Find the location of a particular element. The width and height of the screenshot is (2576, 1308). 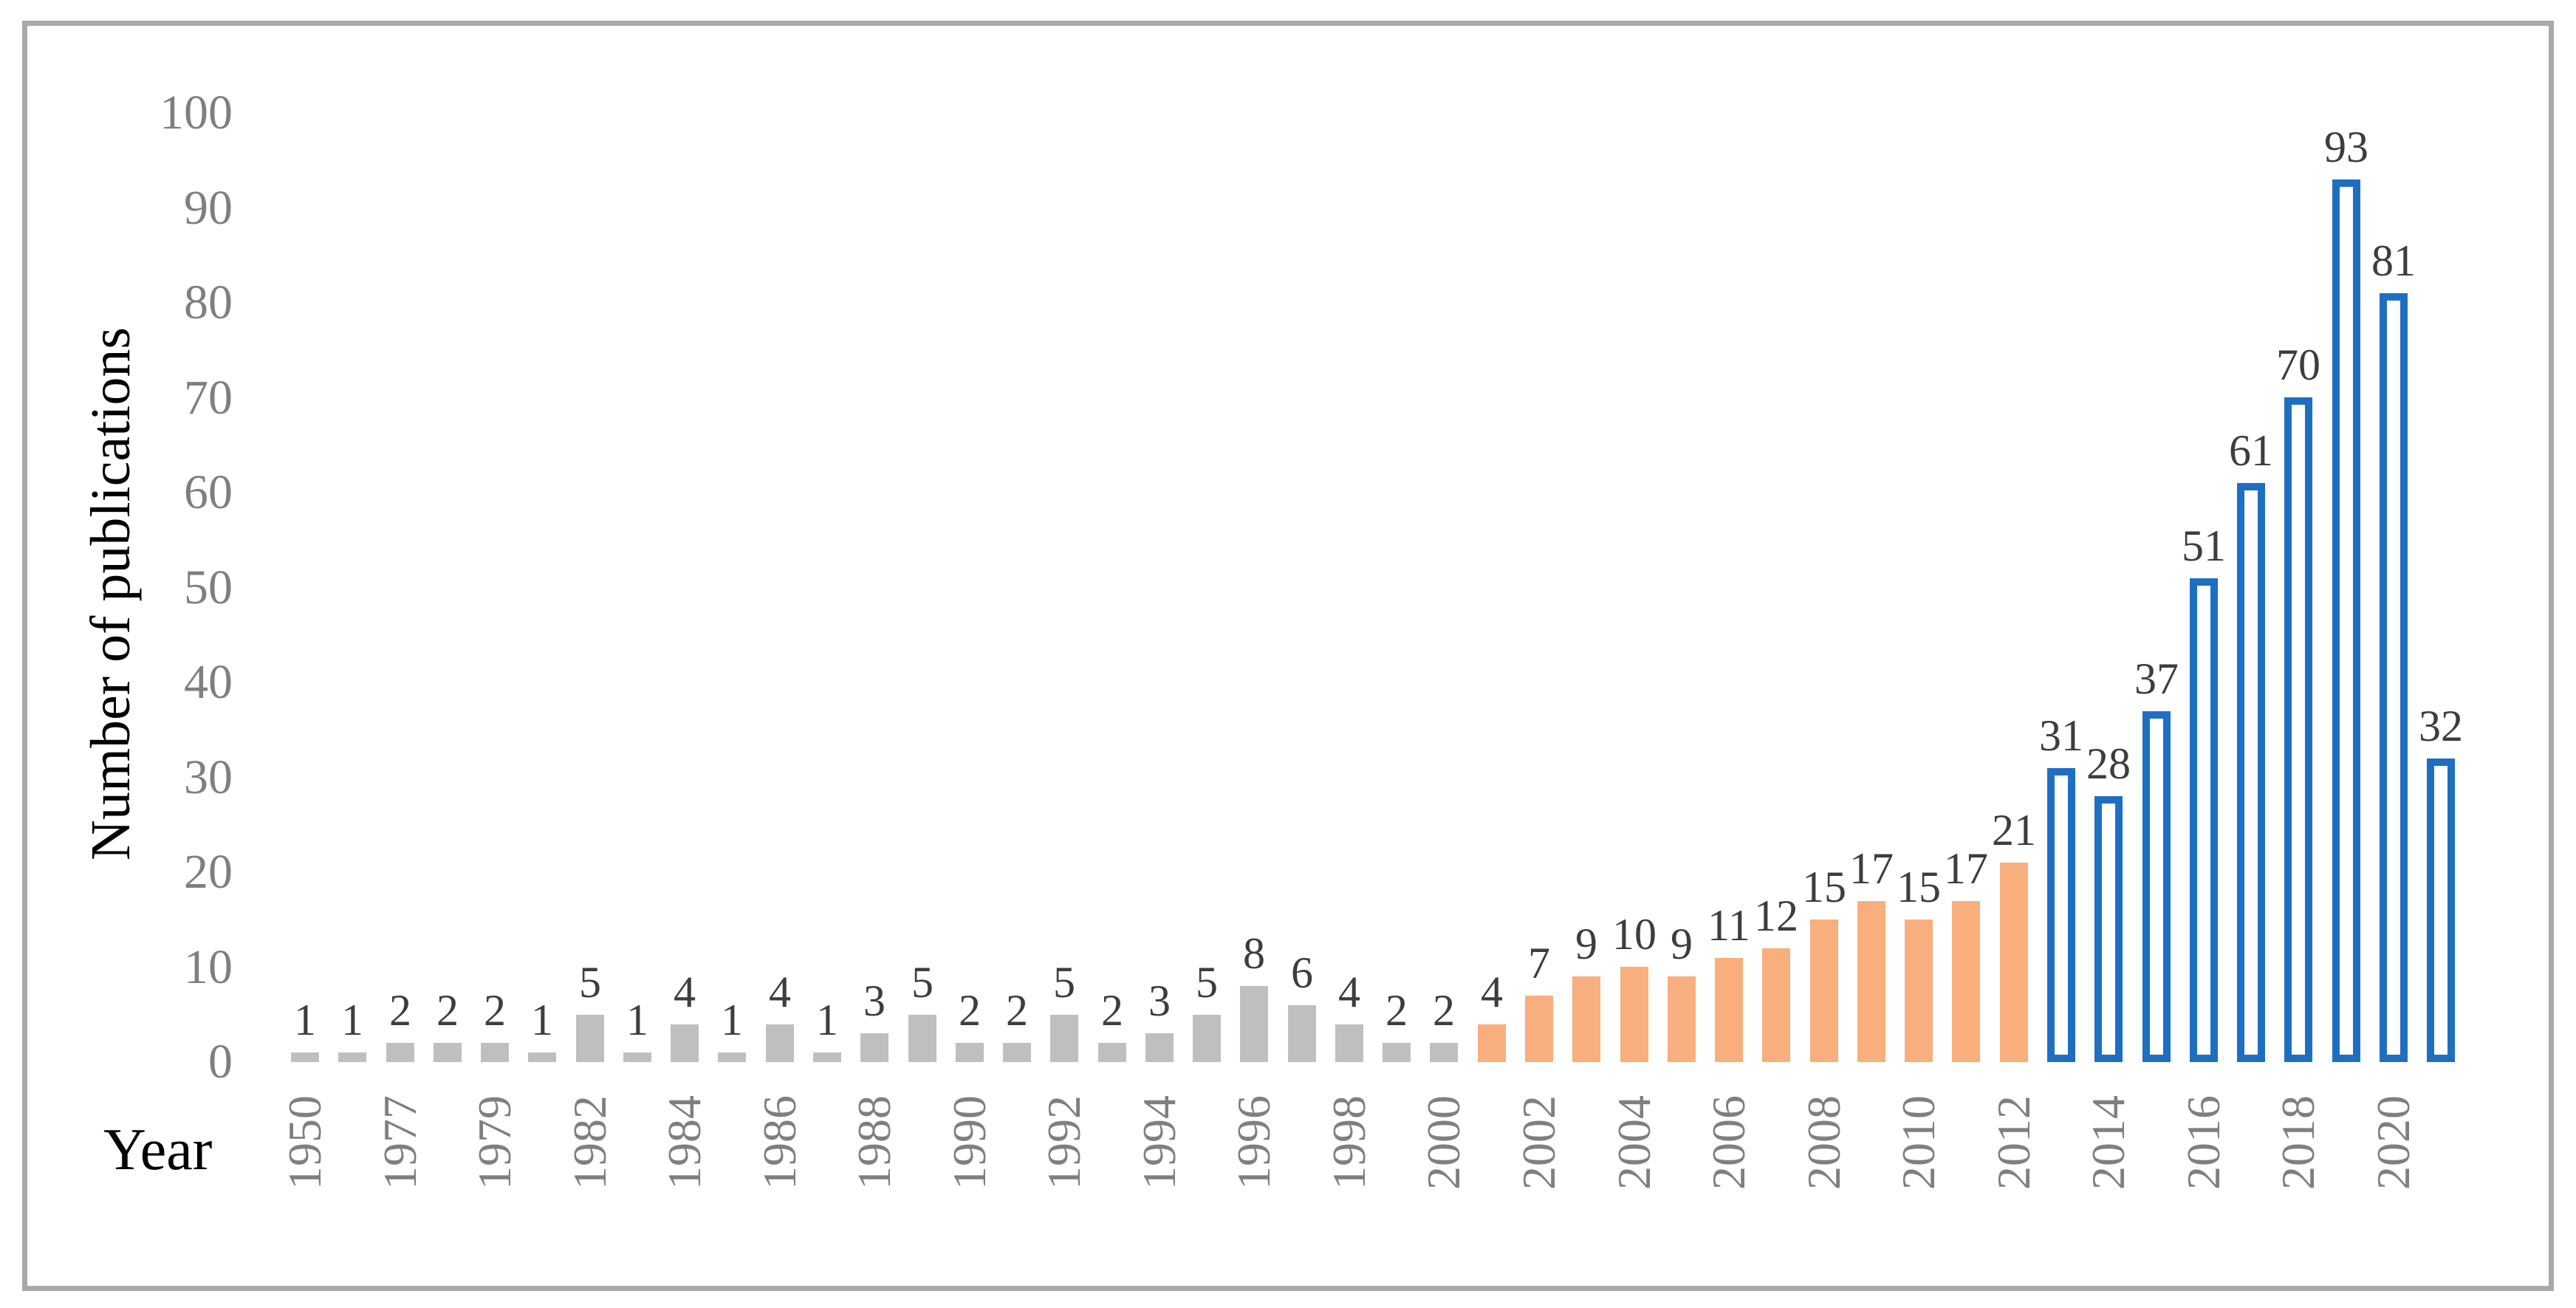

y-tick-label: 20 is located at coordinates (208, 872).